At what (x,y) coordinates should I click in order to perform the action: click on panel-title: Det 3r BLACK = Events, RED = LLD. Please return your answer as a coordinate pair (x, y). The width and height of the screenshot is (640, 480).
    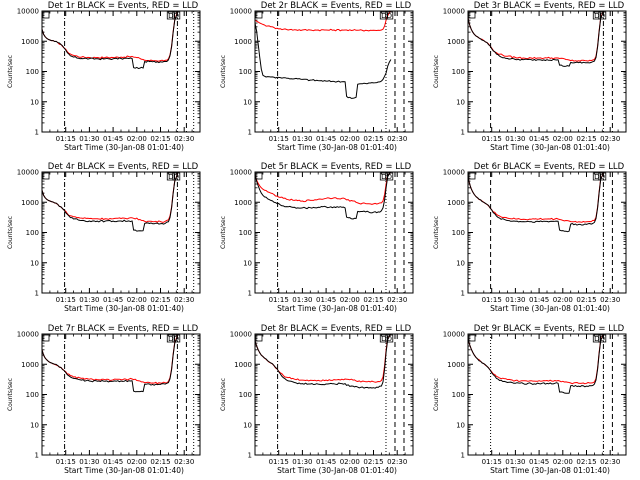
    Looking at the image, I should click on (549, 6).